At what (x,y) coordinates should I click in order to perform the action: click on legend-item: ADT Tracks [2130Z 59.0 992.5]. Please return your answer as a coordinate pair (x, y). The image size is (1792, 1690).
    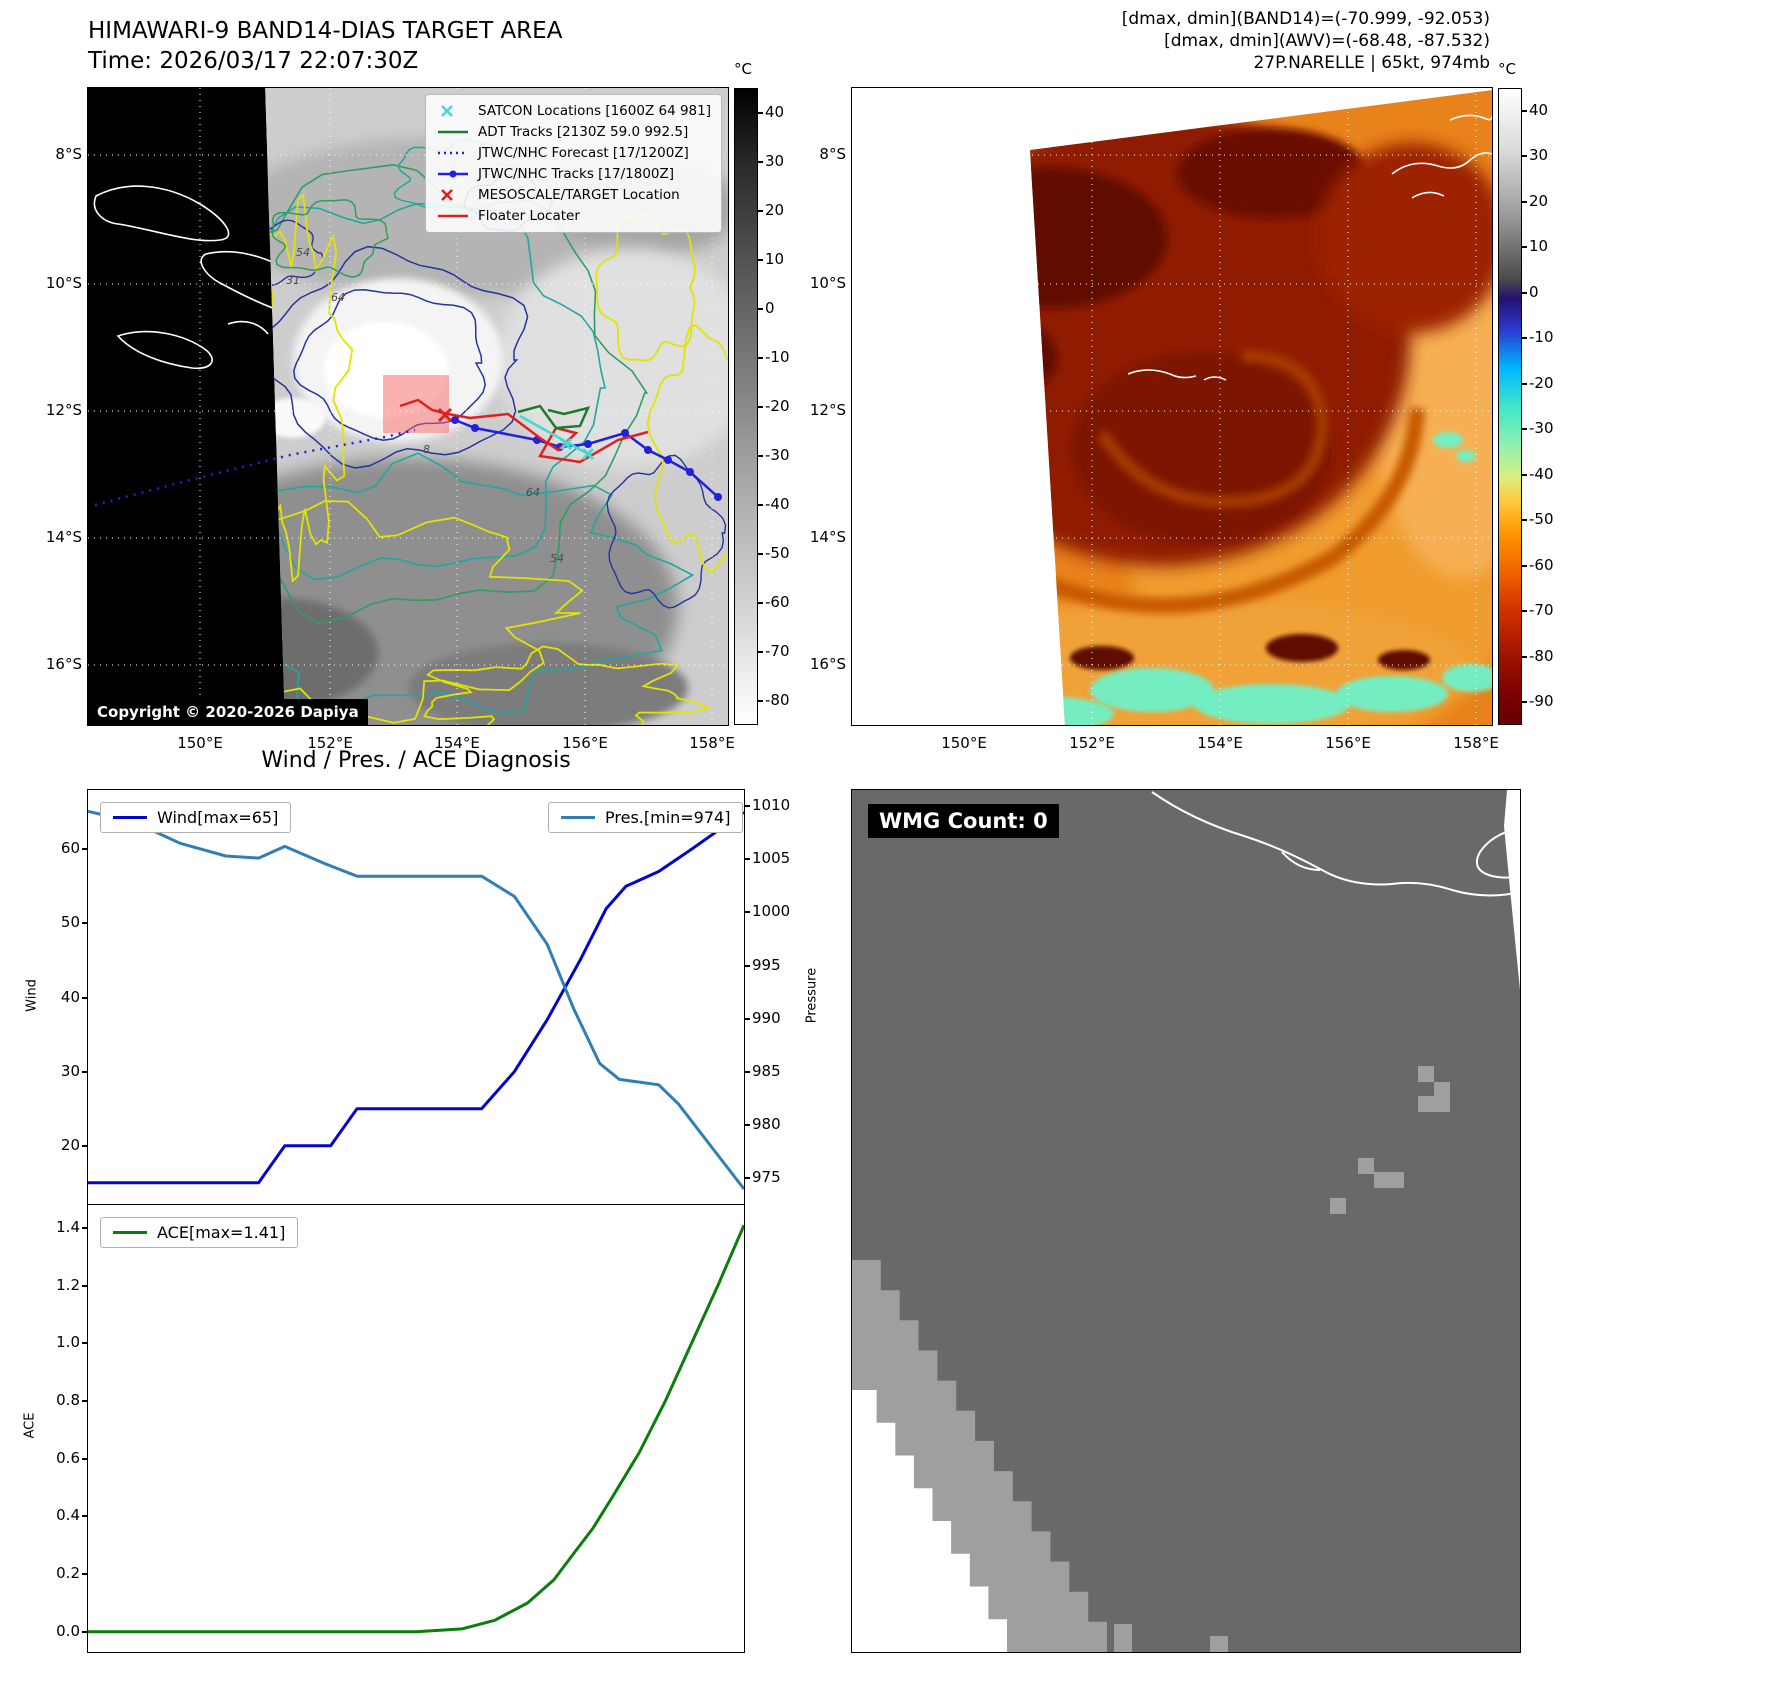
    Looking at the image, I should click on (573, 132).